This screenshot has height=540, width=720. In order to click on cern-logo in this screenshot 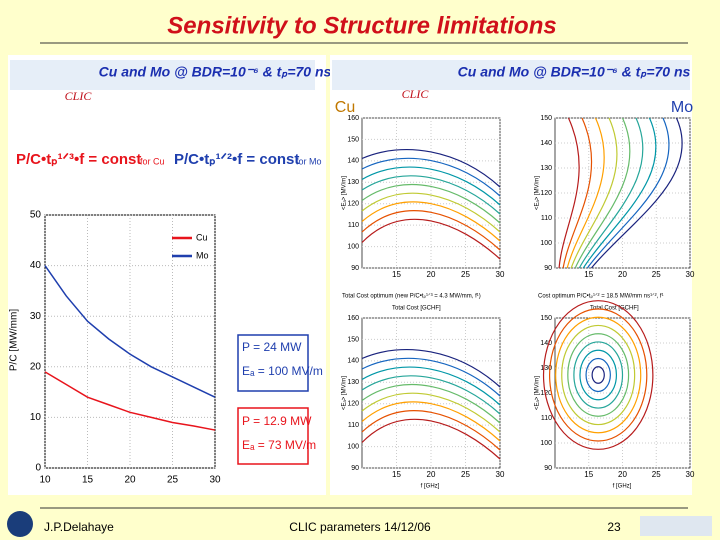, I will do `click(20, 524)`.